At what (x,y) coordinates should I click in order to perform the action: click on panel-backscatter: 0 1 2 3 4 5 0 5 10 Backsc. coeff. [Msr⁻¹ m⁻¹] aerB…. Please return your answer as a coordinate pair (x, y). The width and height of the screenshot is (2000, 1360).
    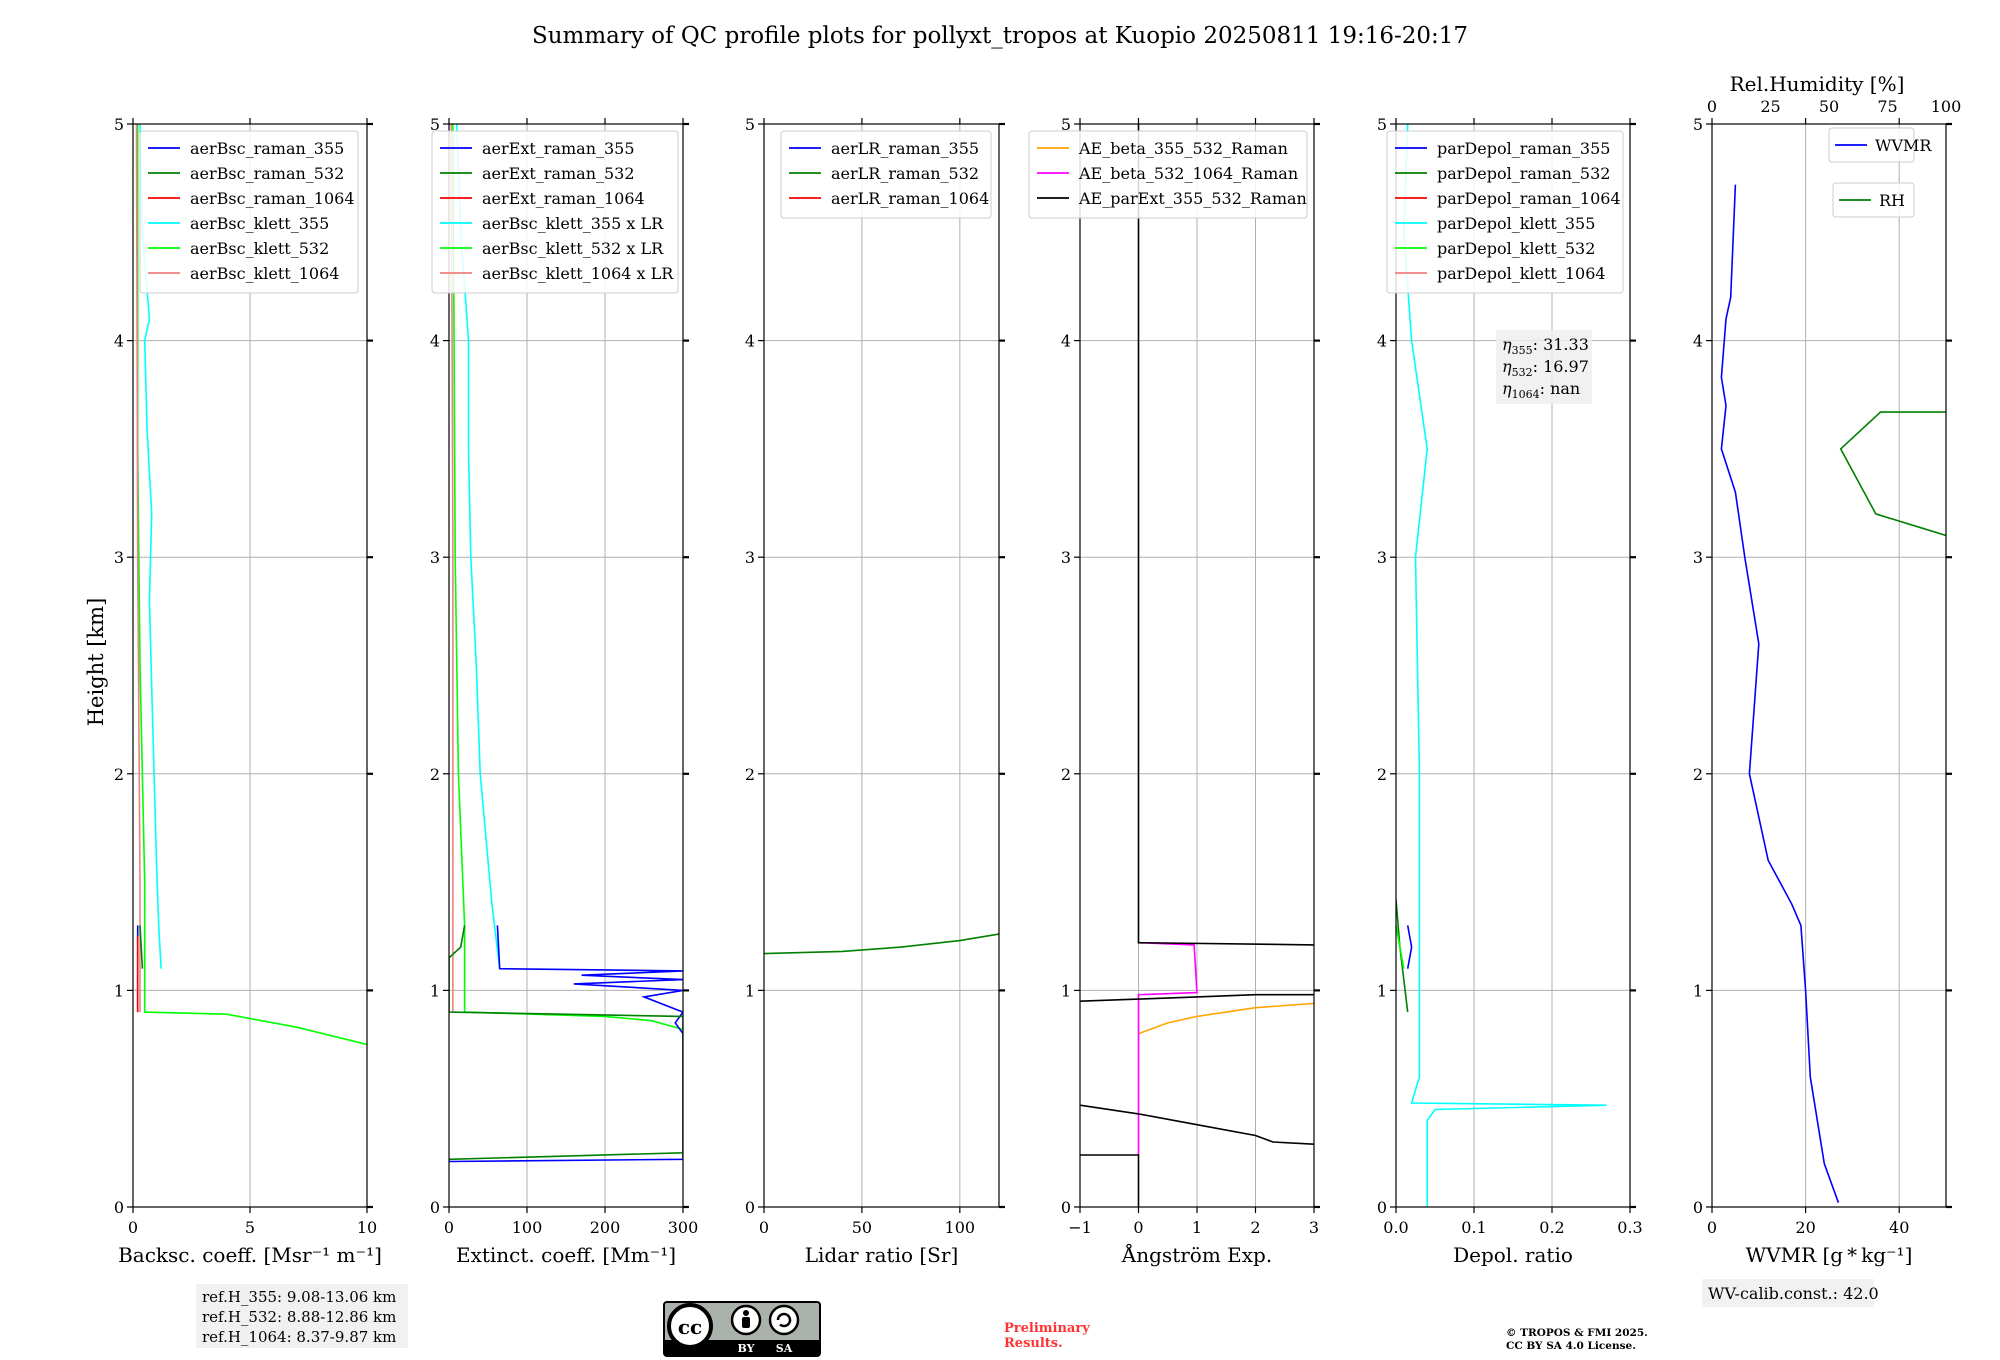
    Looking at the image, I should click on (248, 691).